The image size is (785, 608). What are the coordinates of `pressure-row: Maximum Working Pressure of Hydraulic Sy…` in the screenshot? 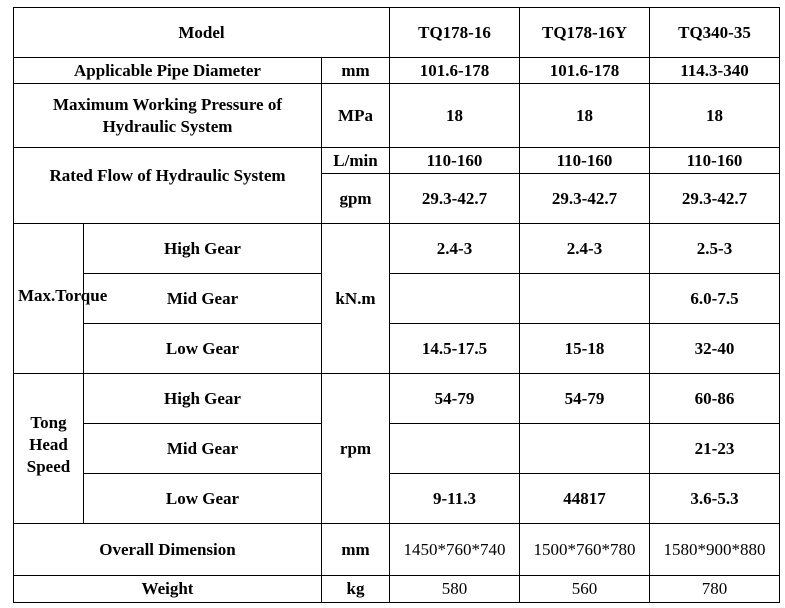 It's located at (396, 115).